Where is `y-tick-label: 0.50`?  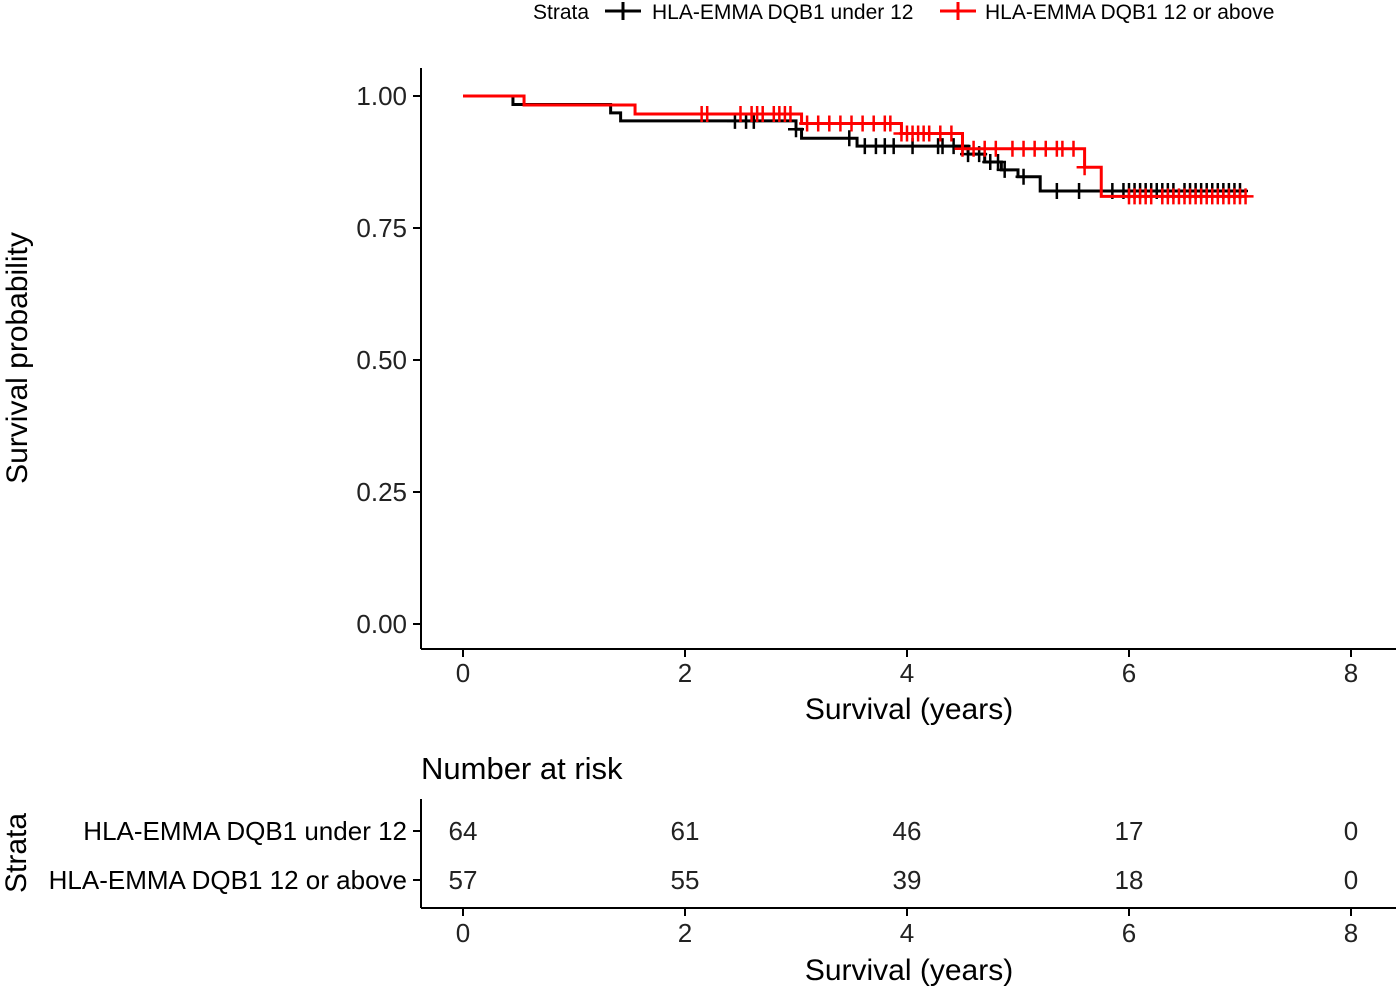 y-tick-label: 0.50 is located at coordinates (381, 360).